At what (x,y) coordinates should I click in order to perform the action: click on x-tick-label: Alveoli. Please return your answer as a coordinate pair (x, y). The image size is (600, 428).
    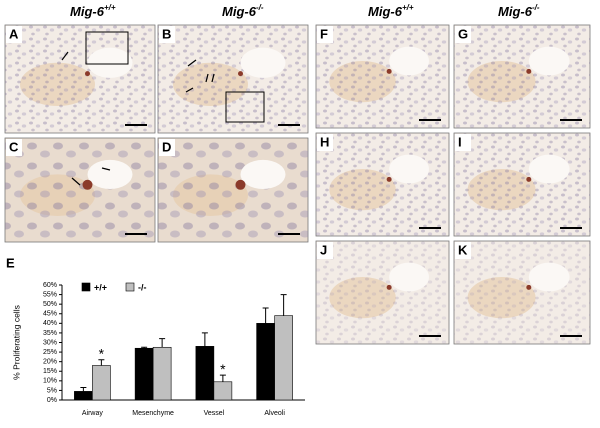
    Looking at the image, I should click on (274, 413).